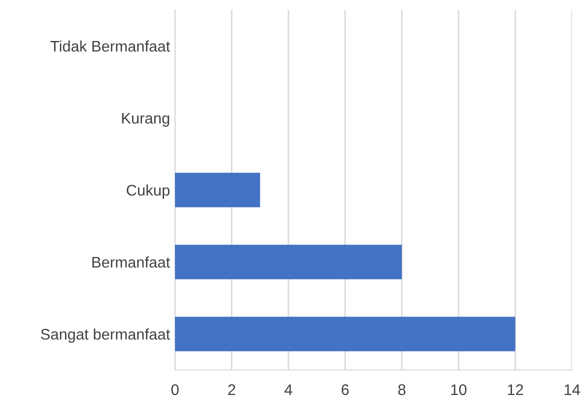  I want to click on y-tick-label: Cukup, so click(148, 191).